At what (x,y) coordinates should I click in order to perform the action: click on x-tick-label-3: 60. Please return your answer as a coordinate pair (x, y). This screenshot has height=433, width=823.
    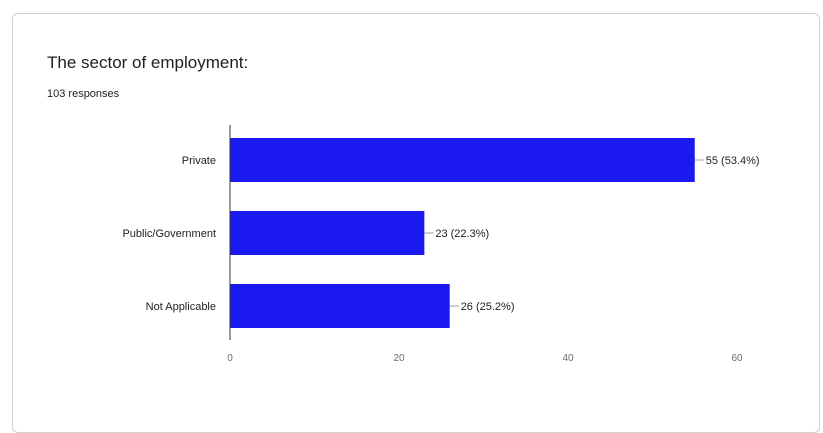
    Looking at the image, I should click on (737, 358).